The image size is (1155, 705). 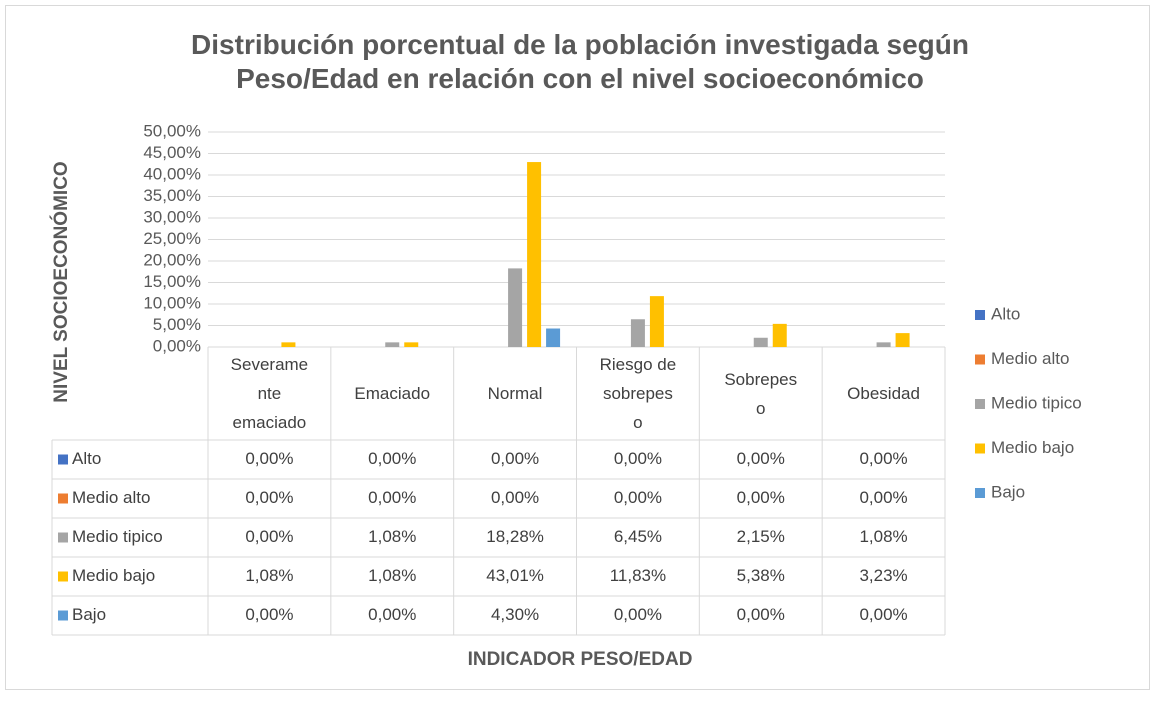 I want to click on category-header: Severamente emaciado, so click(x=269, y=393).